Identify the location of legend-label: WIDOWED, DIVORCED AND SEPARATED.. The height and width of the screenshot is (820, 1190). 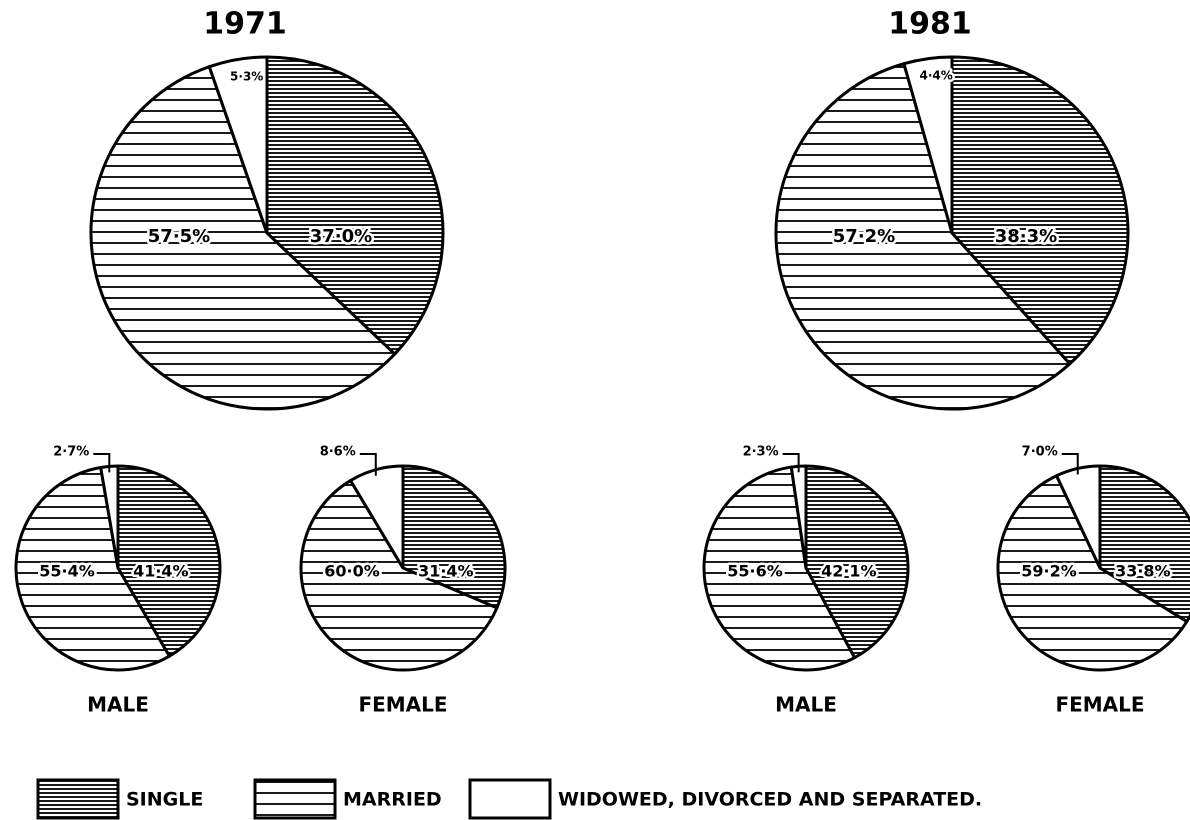
(770, 800).